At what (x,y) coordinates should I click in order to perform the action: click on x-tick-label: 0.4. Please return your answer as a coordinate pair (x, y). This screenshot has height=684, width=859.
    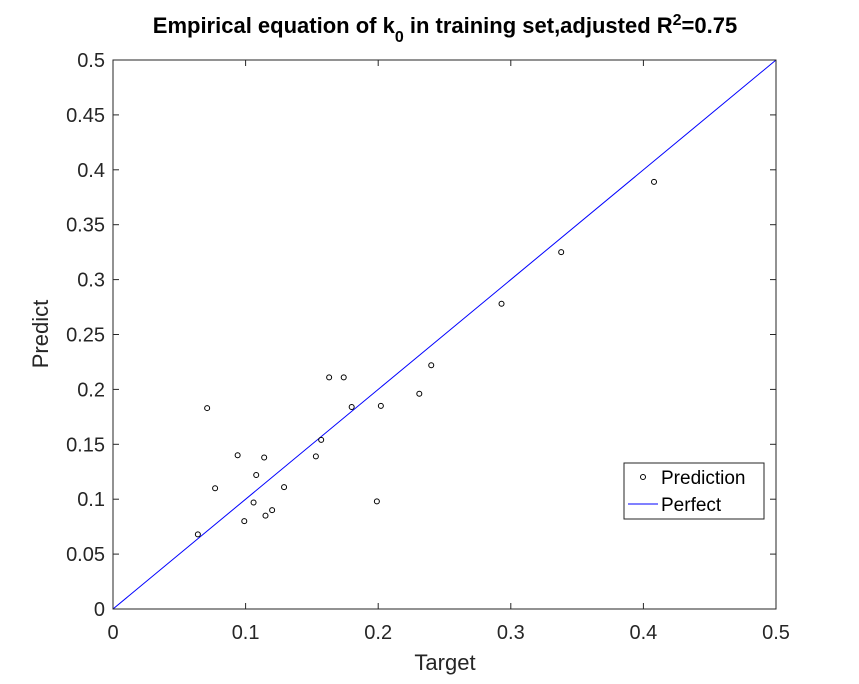
    Looking at the image, I should click on (643, 633).